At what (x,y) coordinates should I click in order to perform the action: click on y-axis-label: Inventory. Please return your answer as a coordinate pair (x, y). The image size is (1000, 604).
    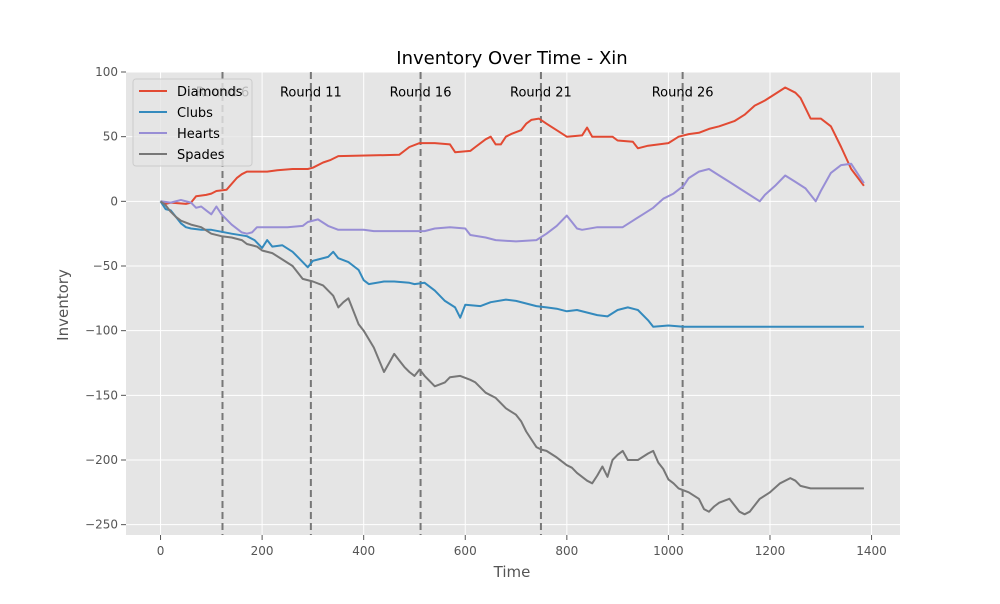
    Looking at the image, I should click on (63, 305).